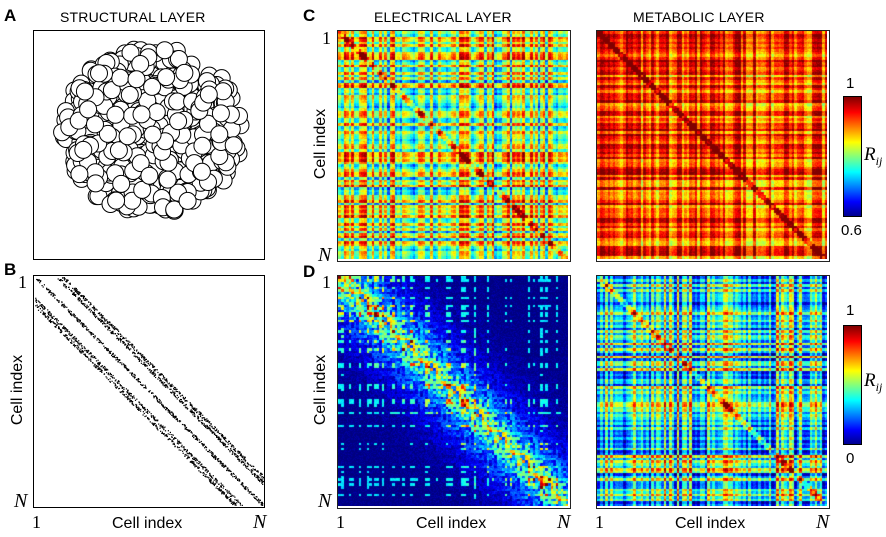 This screenshot has width=886, height=537. What do you see at coordinates (710, 523) in the screenshot?
I see `d-xlabel-right: Cell index` at bounding box center [710, 523].